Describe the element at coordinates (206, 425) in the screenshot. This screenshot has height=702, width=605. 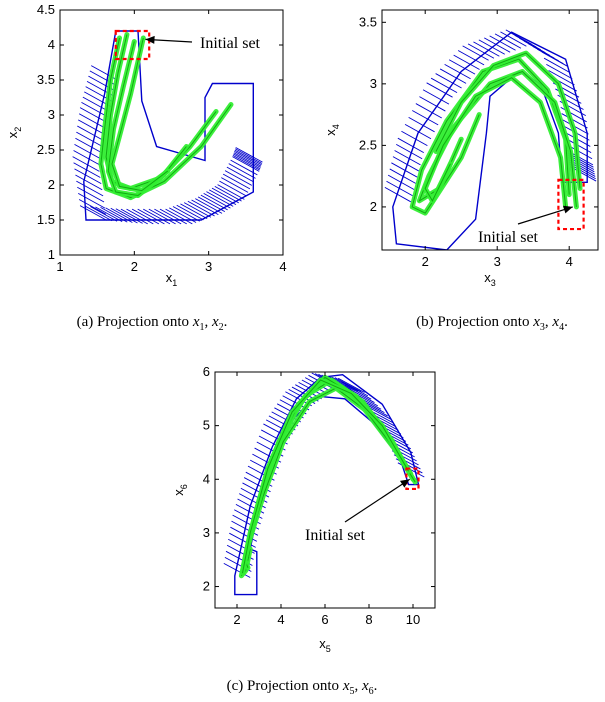
I see `y-tick-label: 5` at that location.